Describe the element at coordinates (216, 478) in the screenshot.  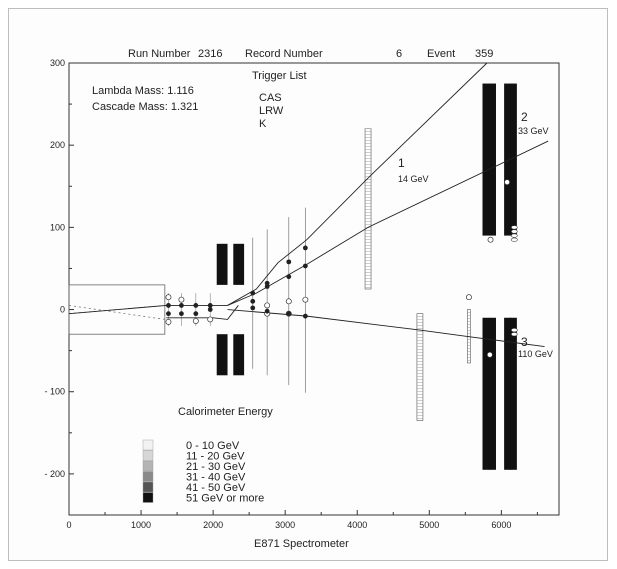
I see `calorimeter-level-label: 31 - 40 GeV` at that location.